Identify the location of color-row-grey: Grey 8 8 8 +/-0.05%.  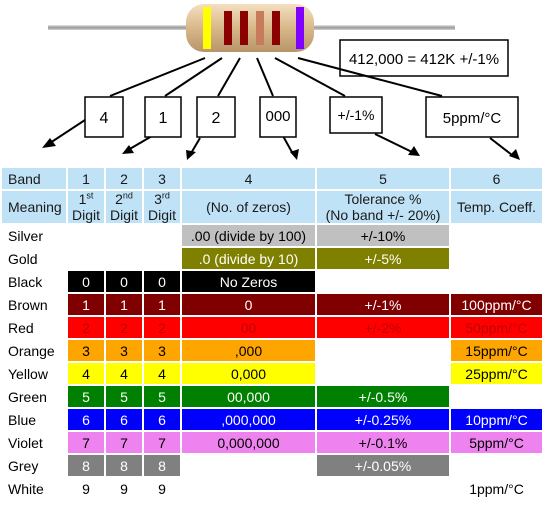
(272, 465).